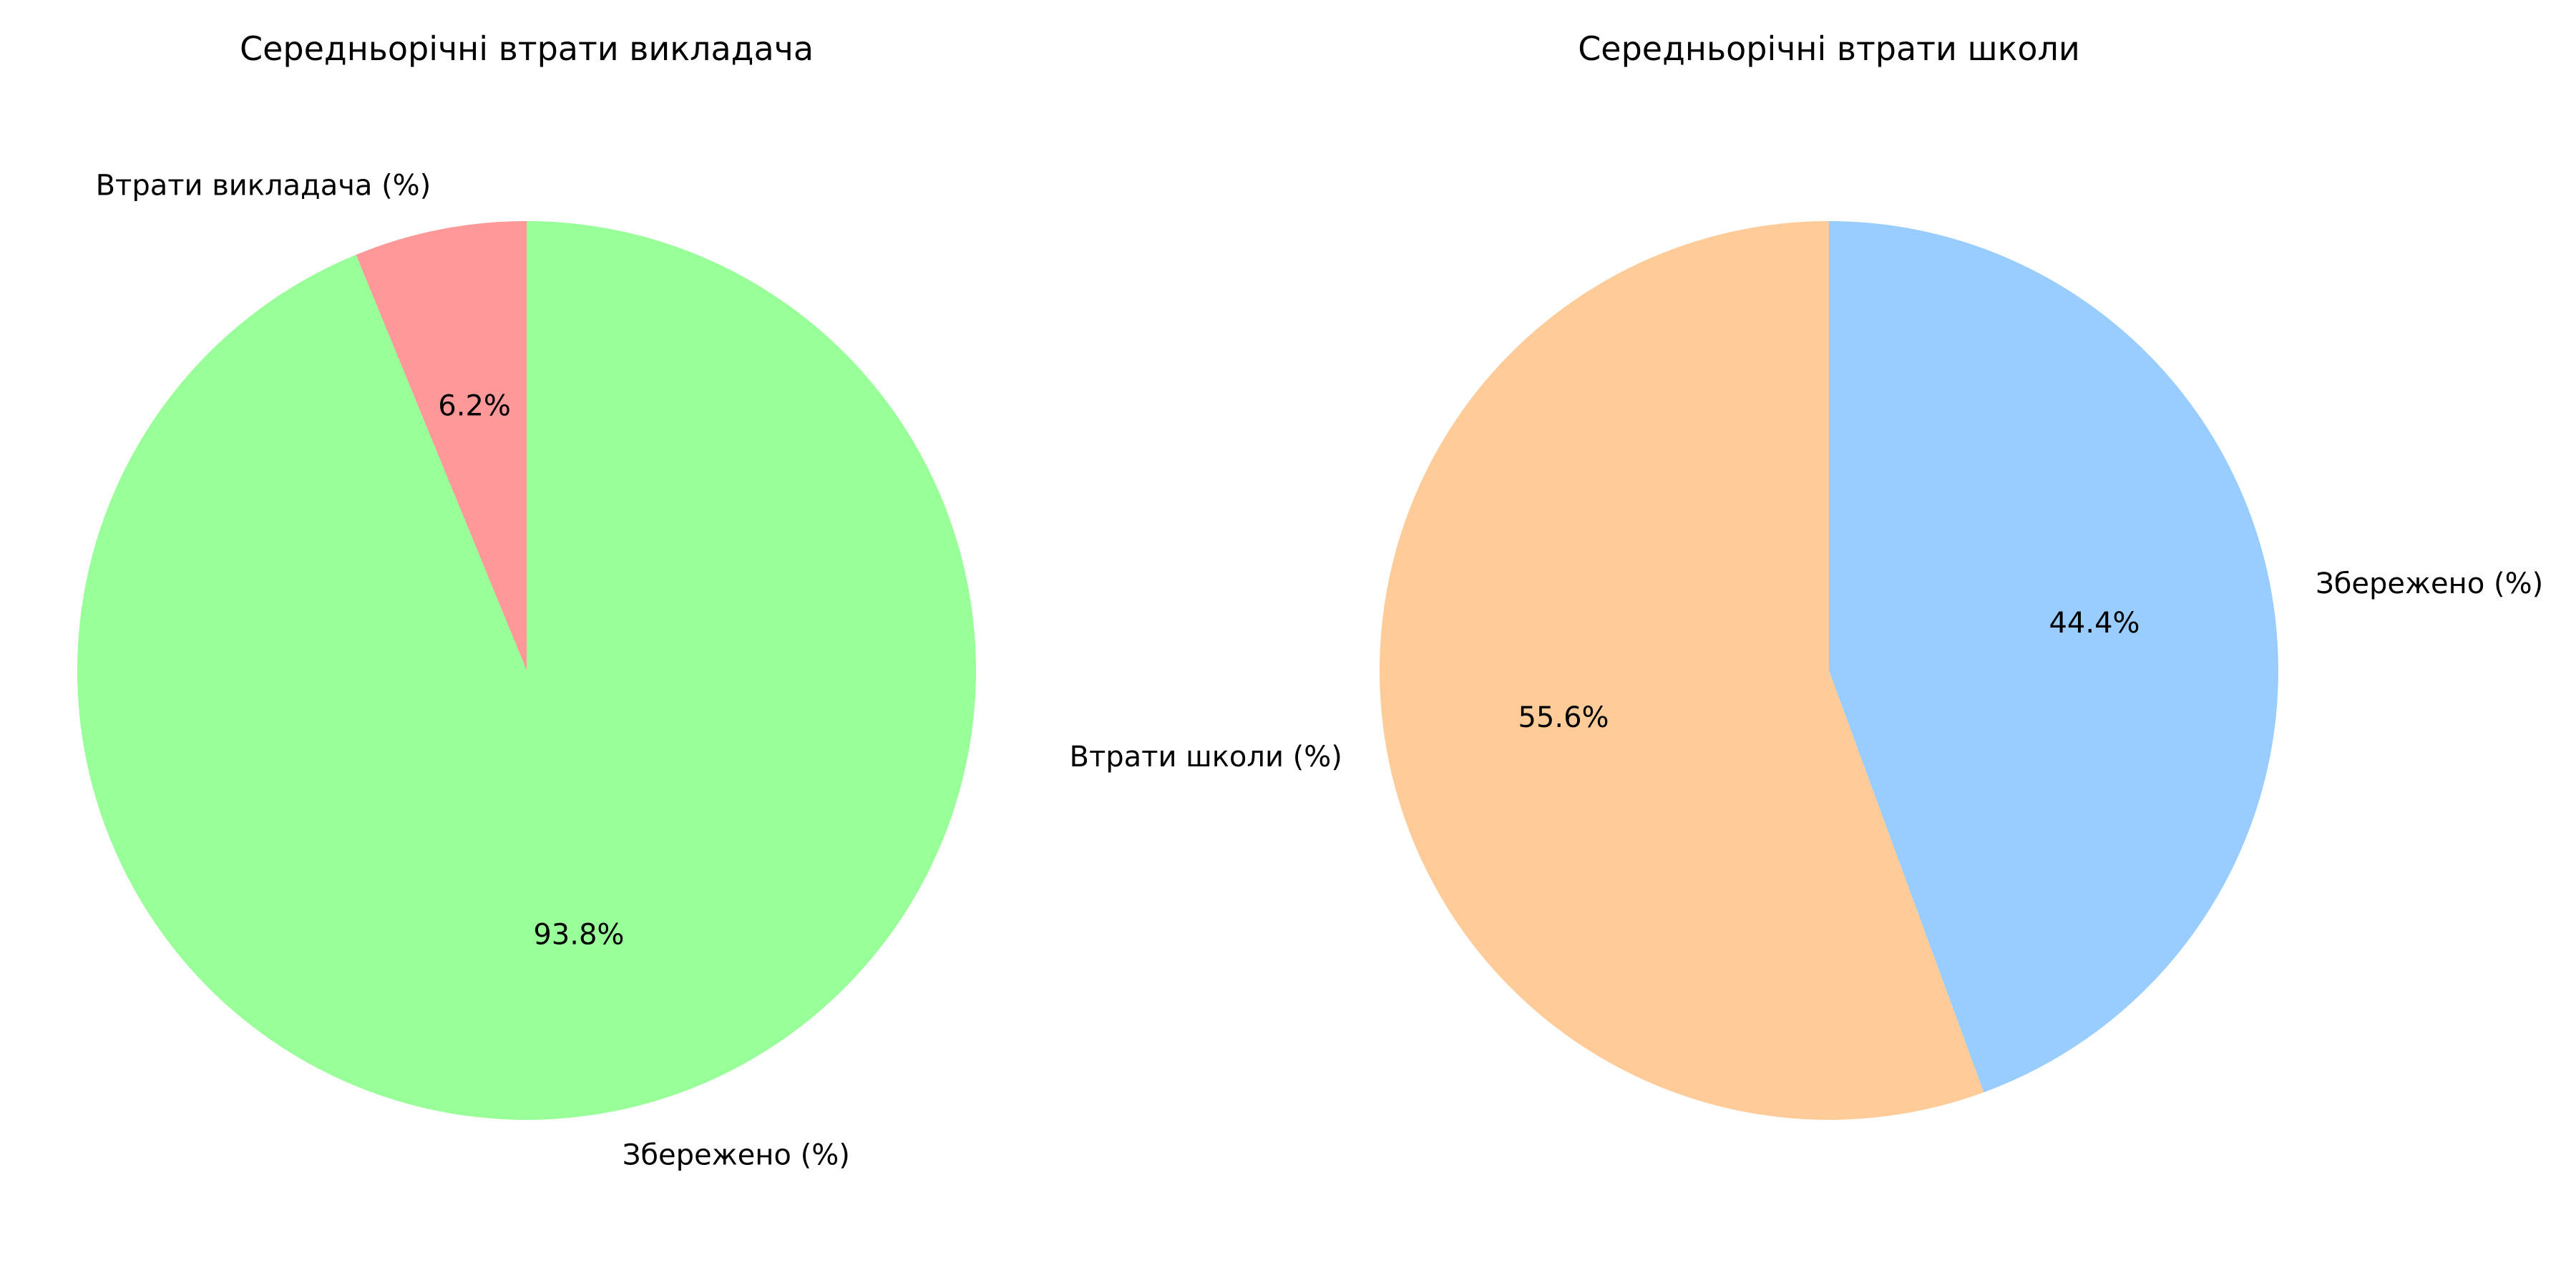 This screenshot has width=2576, height=1288. Describe the element at coordinates (1807, 670) in the screenshot. I see `pie-labels: Втрати школи (%) 55.6% Збережено (%) 44.4%` at that location.